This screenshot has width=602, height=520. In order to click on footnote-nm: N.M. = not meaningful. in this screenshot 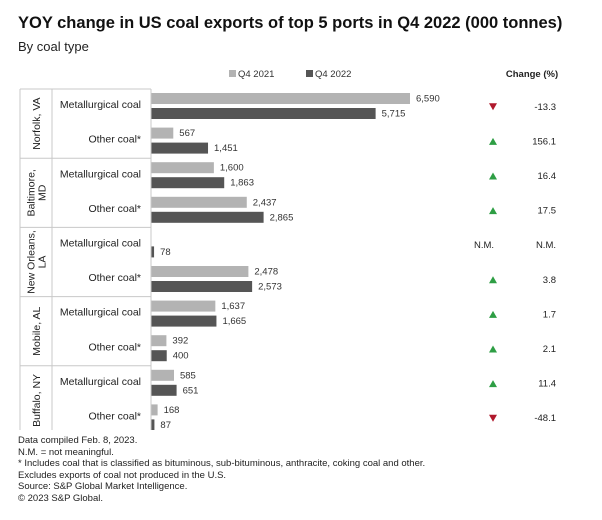, I will do `click(66, 452)`.